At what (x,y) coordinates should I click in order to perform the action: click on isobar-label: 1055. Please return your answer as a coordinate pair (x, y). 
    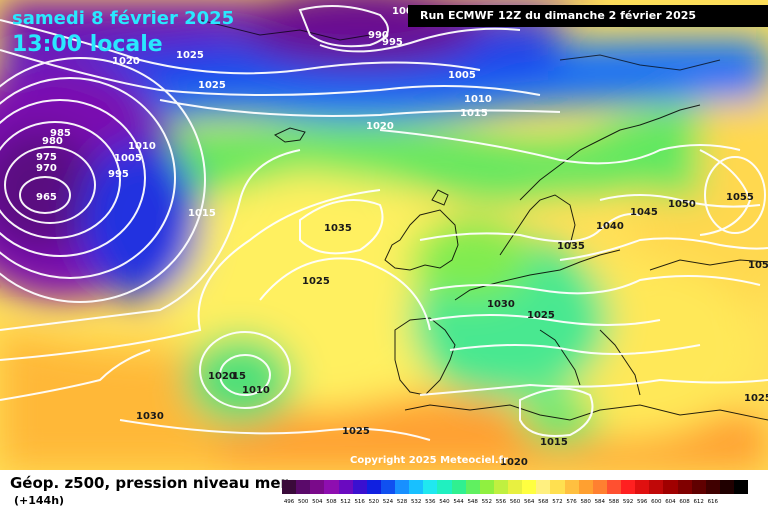
    Looking at the image, I should click on (740, 197).